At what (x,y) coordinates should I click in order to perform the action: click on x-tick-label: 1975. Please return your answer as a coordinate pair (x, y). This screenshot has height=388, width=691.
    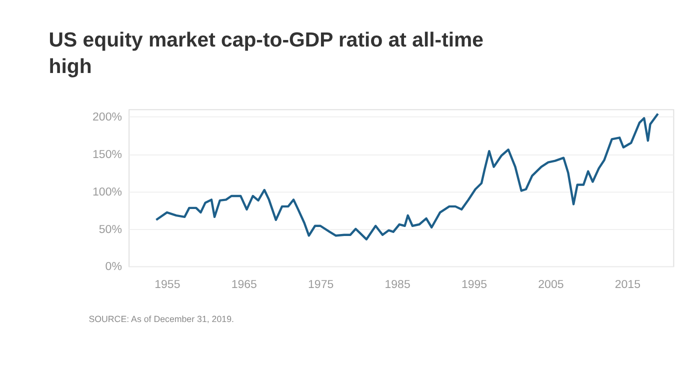
    Looking at the image, I should click on (321, 284).